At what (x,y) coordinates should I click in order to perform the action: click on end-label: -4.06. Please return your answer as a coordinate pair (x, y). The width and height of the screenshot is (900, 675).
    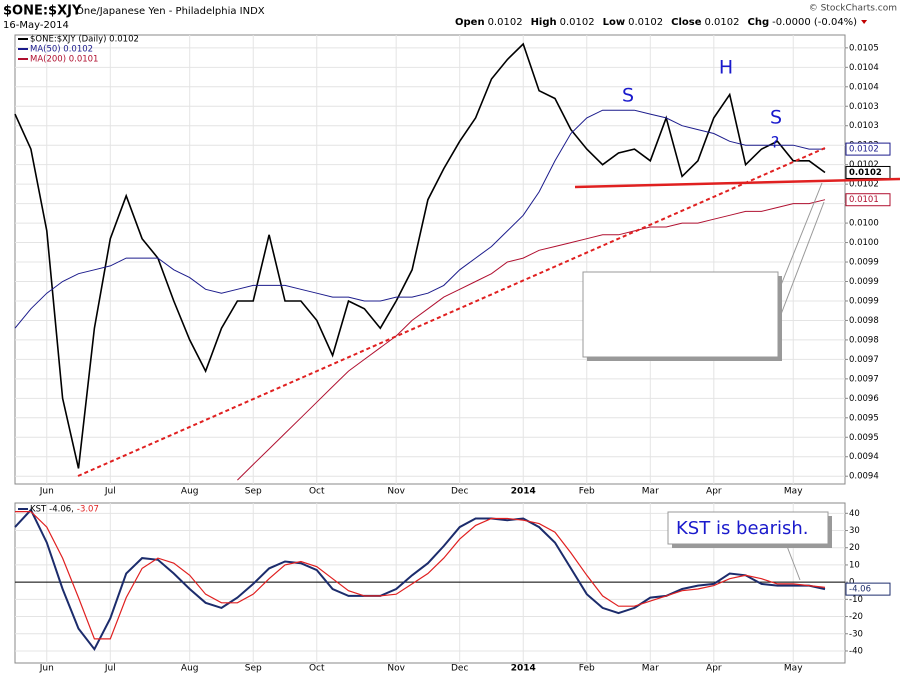
    Looking at the image, I should click on (860, 590).